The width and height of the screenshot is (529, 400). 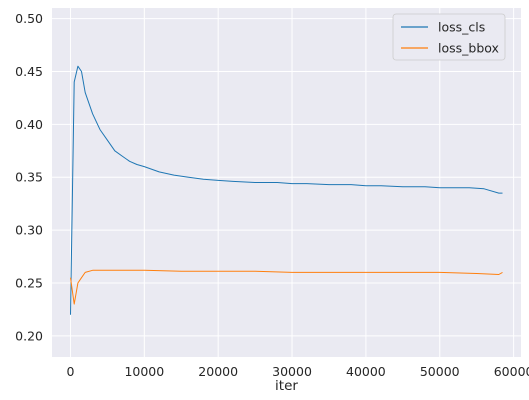 I want to click on x-tick-label: 0, so click(x=70, y=371).